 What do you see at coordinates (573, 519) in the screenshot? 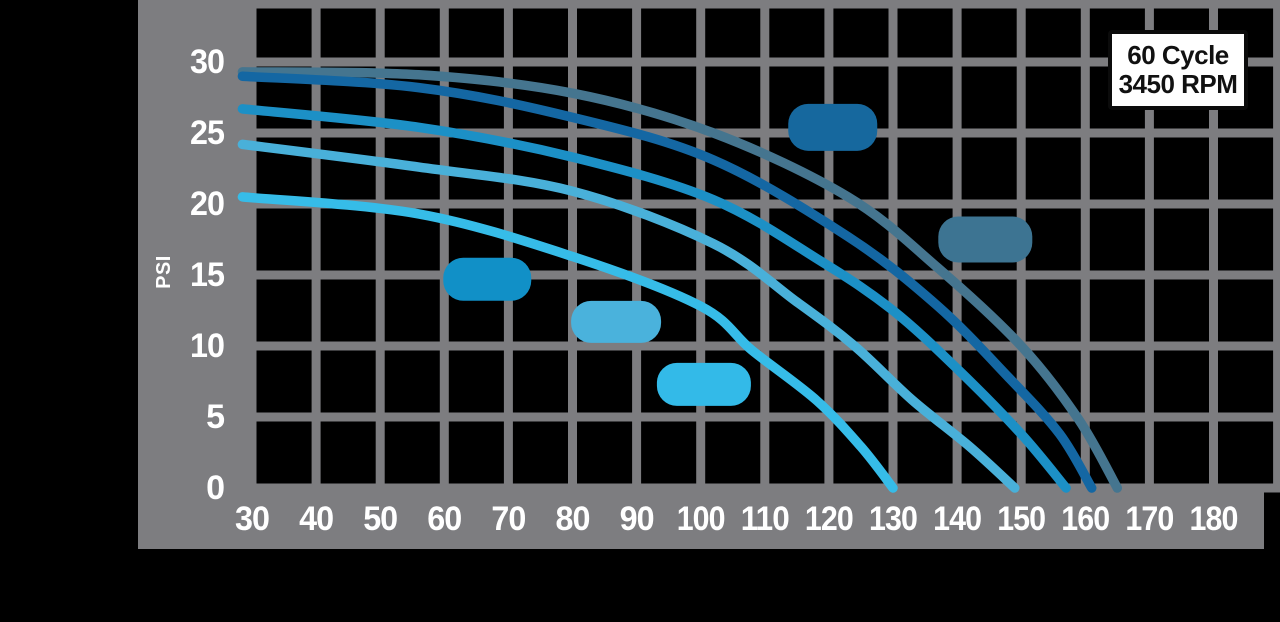
I see `x-tick-label: 80` at bounding box center [573, 519].